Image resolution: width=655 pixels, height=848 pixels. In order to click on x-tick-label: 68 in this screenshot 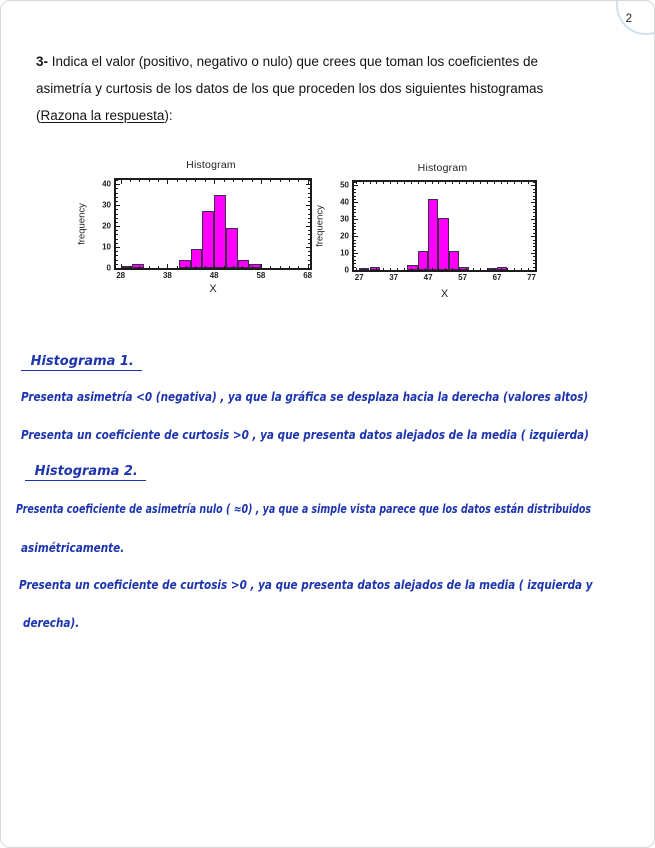, I will do `click(308, 275)`.